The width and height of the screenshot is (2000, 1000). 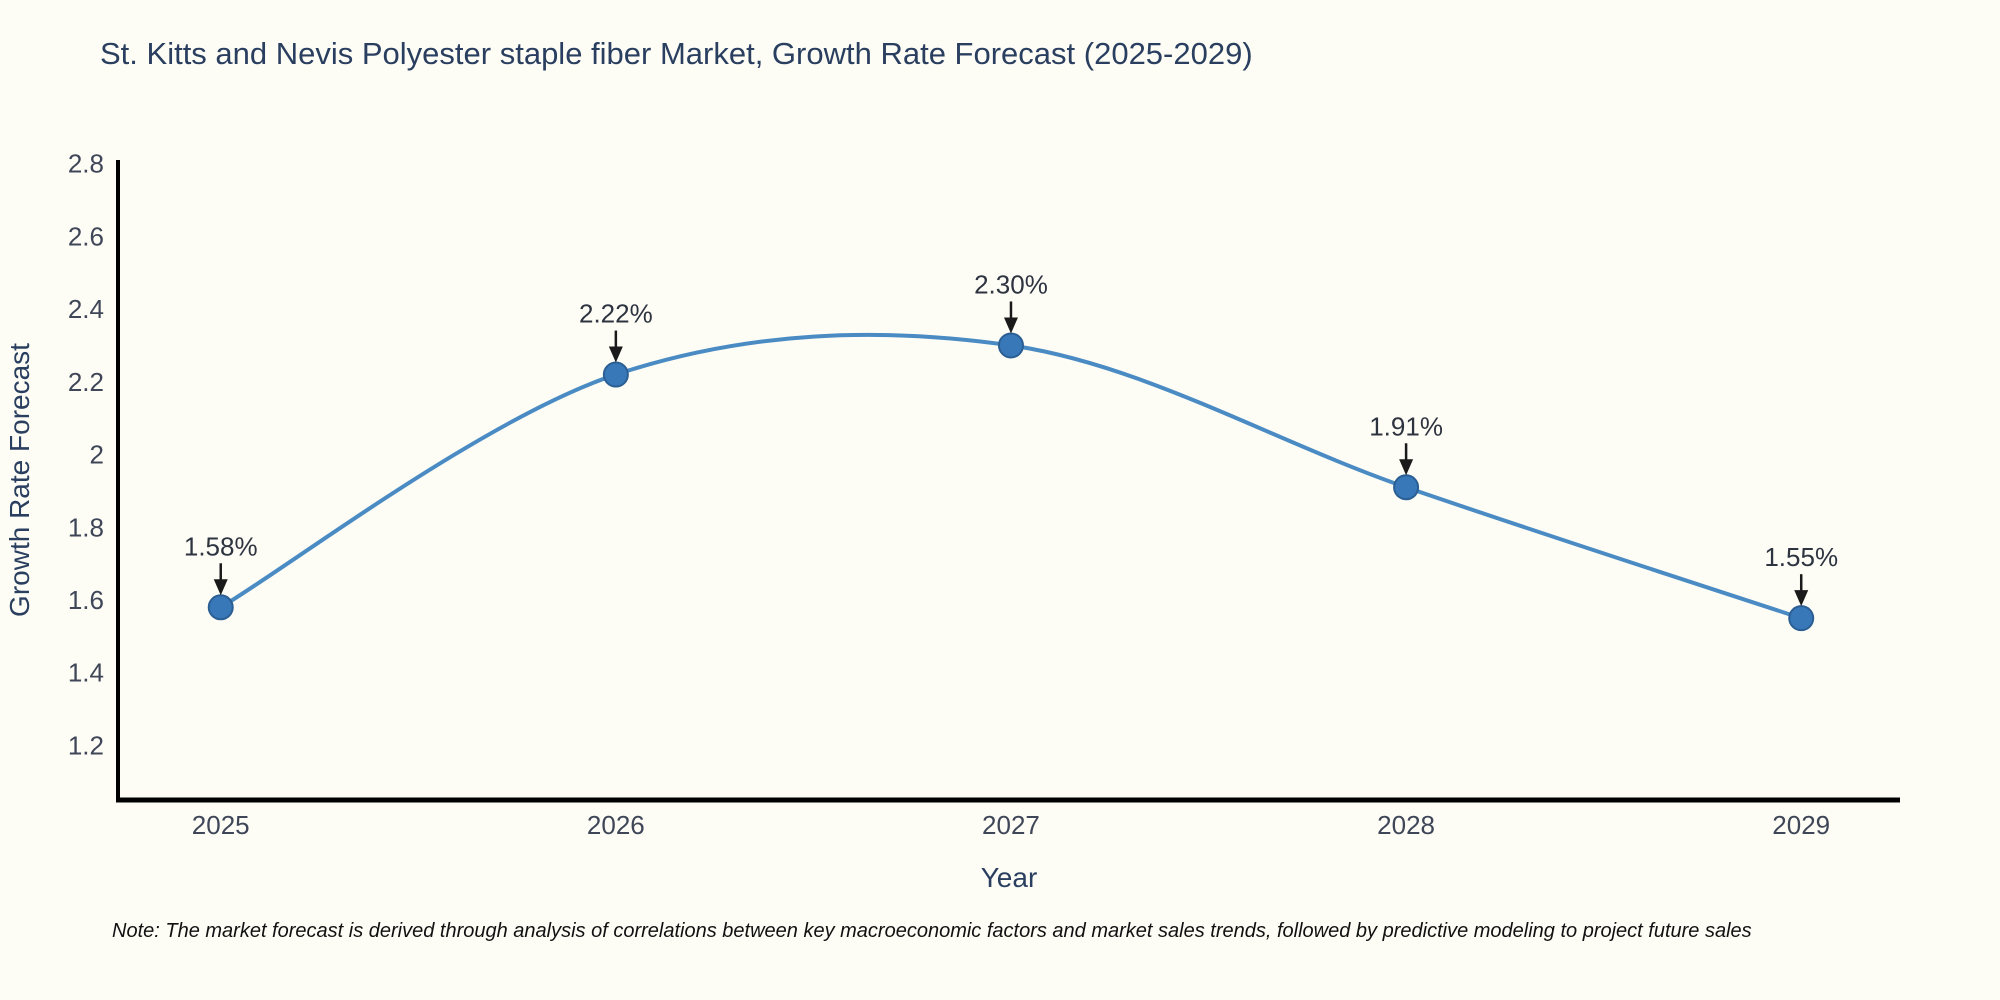 What do you see at coordinates (86, 745) in the screenshot?
I see `y-tick-label: 1.2` at bounding box center [86, 745].